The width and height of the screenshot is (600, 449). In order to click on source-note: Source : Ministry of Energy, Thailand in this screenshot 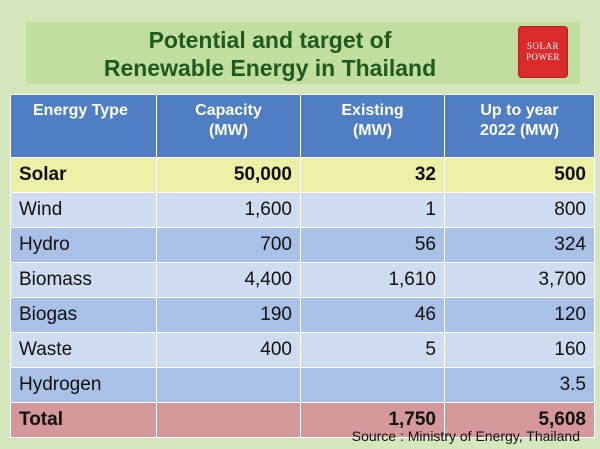, I will do `click(465, 436)`.